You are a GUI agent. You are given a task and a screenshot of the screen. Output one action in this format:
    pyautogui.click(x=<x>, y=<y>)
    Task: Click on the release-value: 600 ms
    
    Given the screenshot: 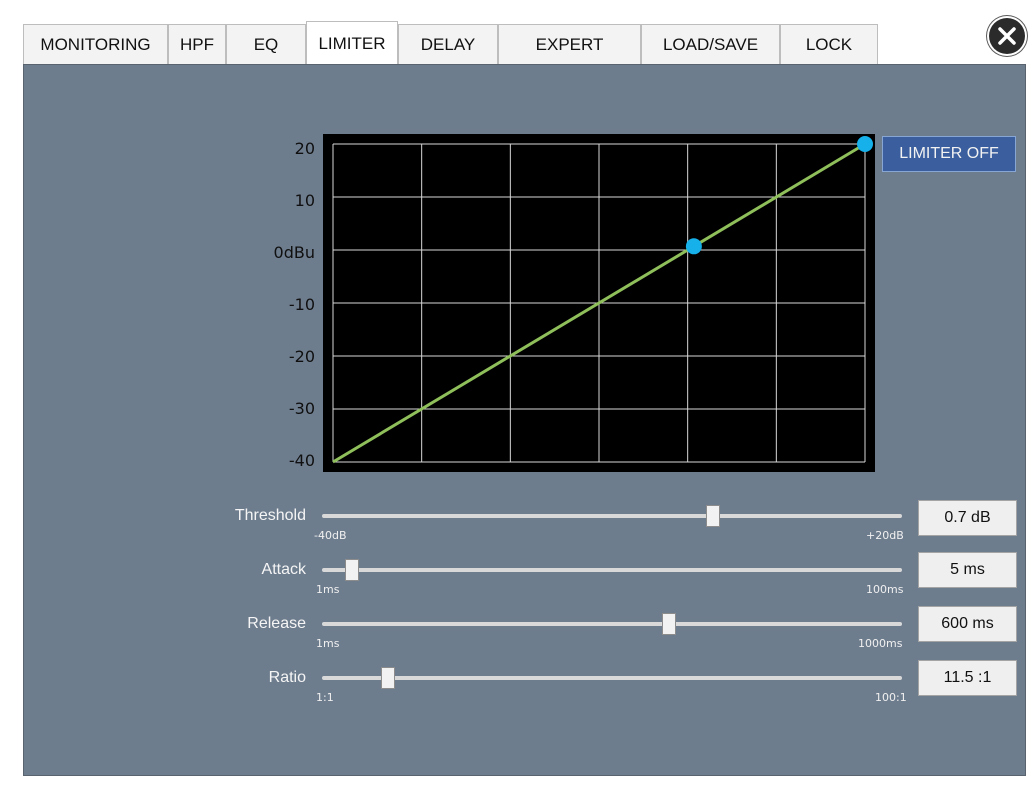 What is the action you would take?
    pyautogui.click(x=967, y=623)
    